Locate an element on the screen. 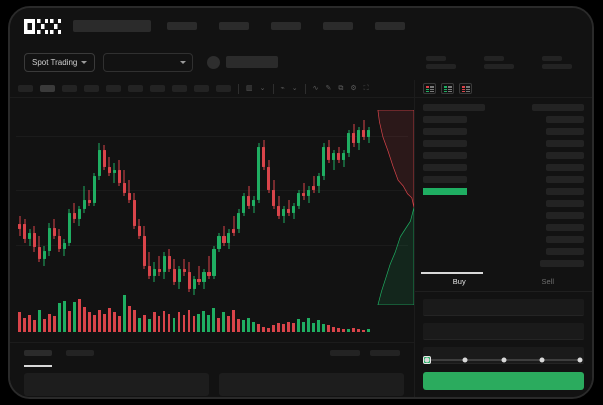  stat-label is located at coordinates (436, 58).